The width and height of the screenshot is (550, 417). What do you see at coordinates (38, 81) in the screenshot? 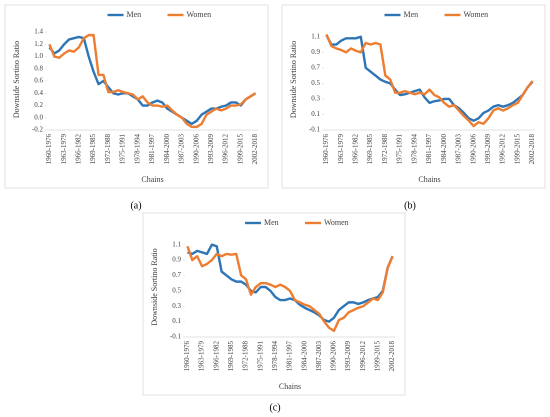
I see `y-tick-label: 0.6` at bounding box center [38, 81].